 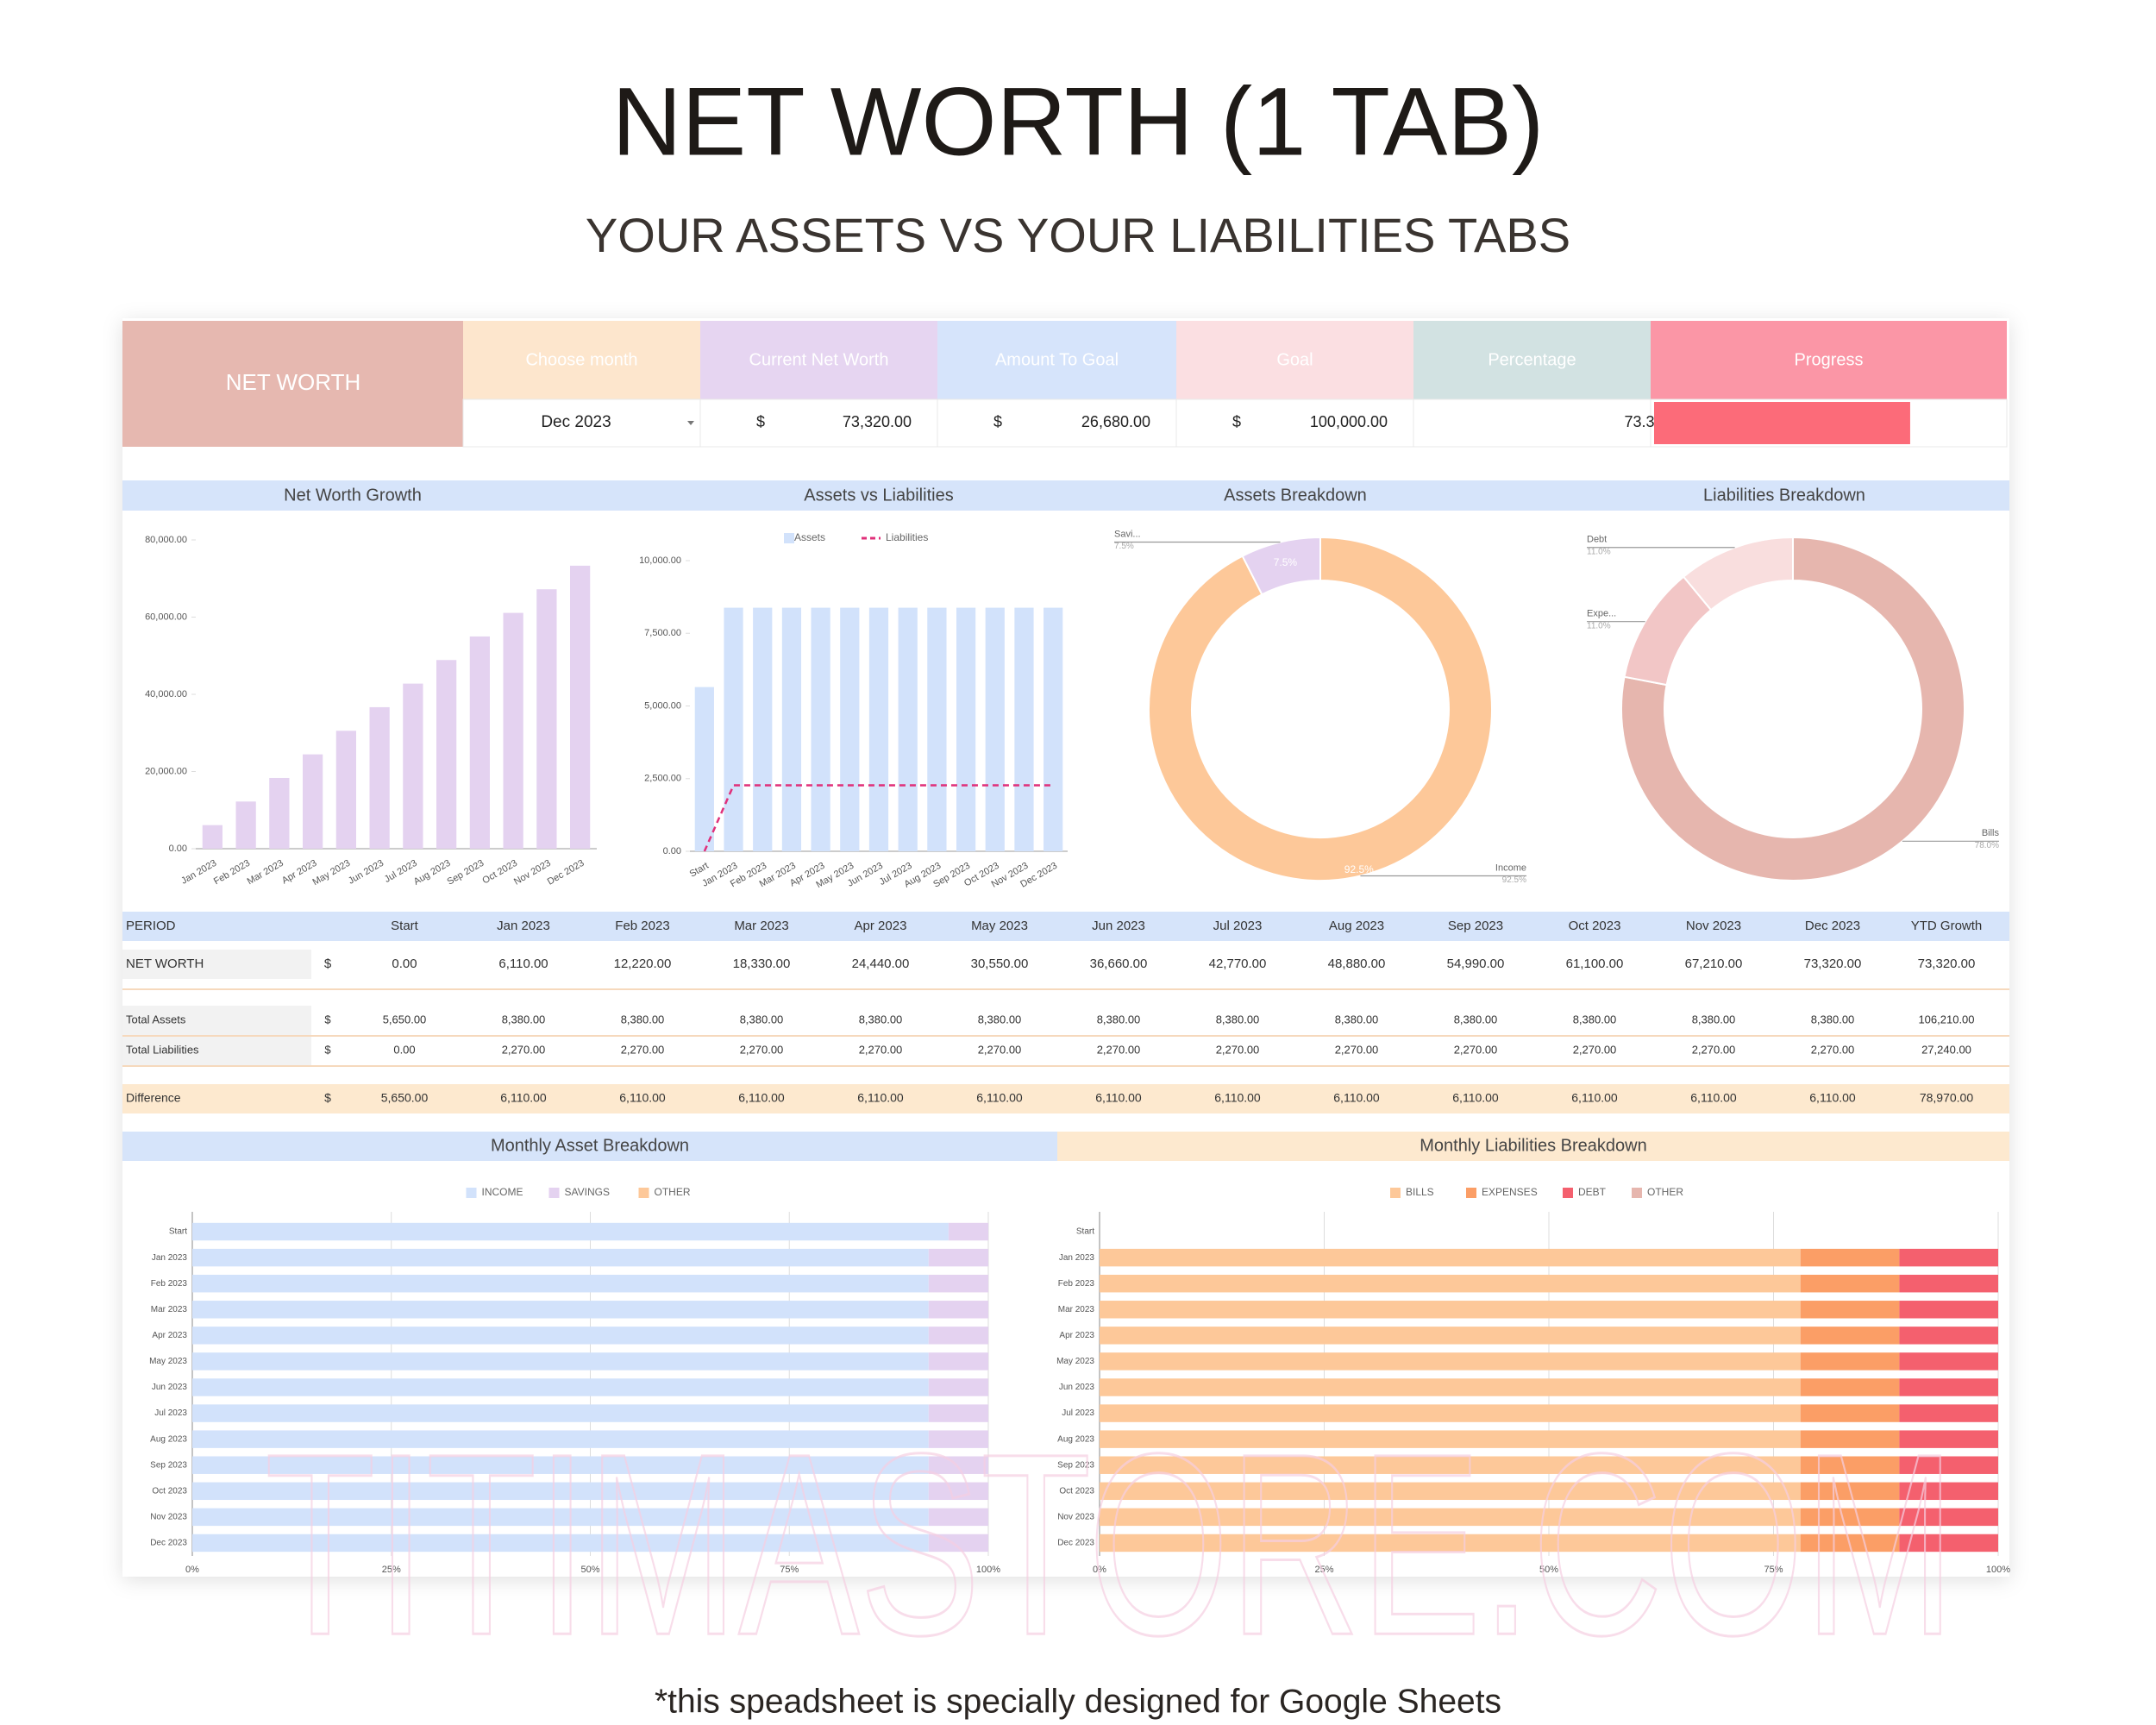 What do you see at coordinates (878, 495) in the screenshot?
I see `chart-title: Assets vs Liabilities` at bounding box center [878, 495].